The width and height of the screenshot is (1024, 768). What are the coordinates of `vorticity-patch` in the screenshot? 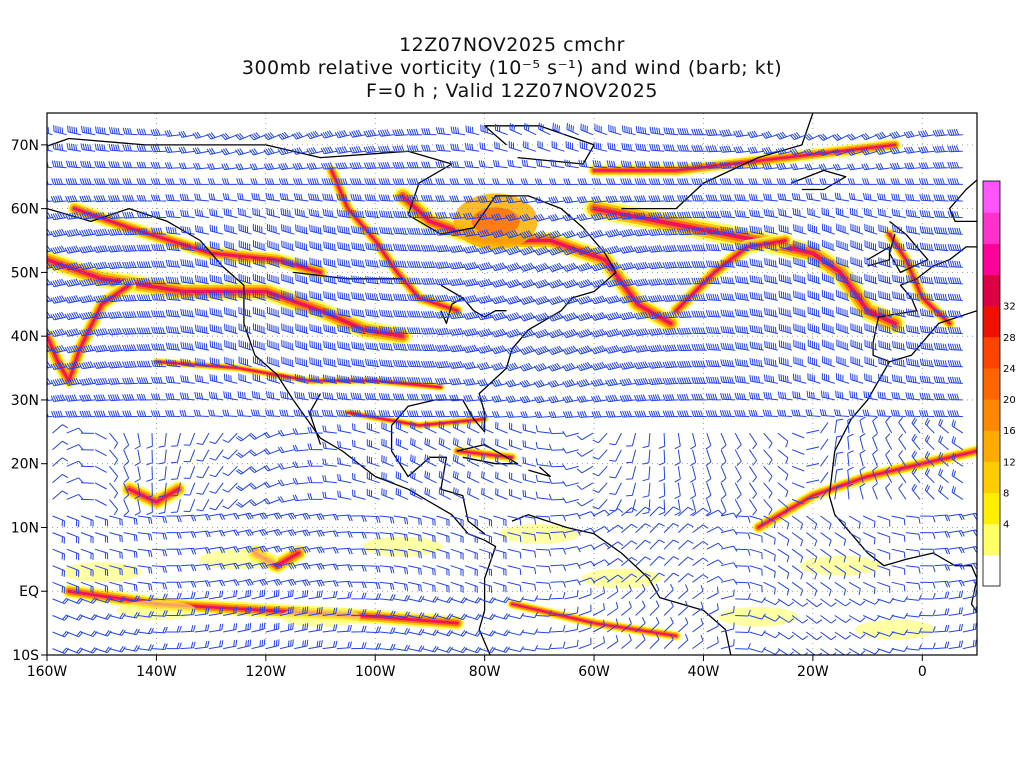 It's located at (840, 565).